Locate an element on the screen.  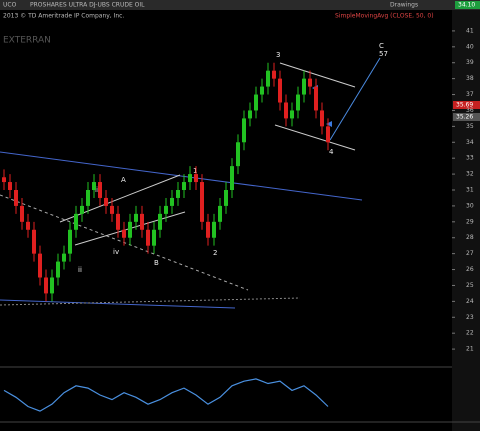
y-tick-label: 23 is located at coordinates (470, 317).